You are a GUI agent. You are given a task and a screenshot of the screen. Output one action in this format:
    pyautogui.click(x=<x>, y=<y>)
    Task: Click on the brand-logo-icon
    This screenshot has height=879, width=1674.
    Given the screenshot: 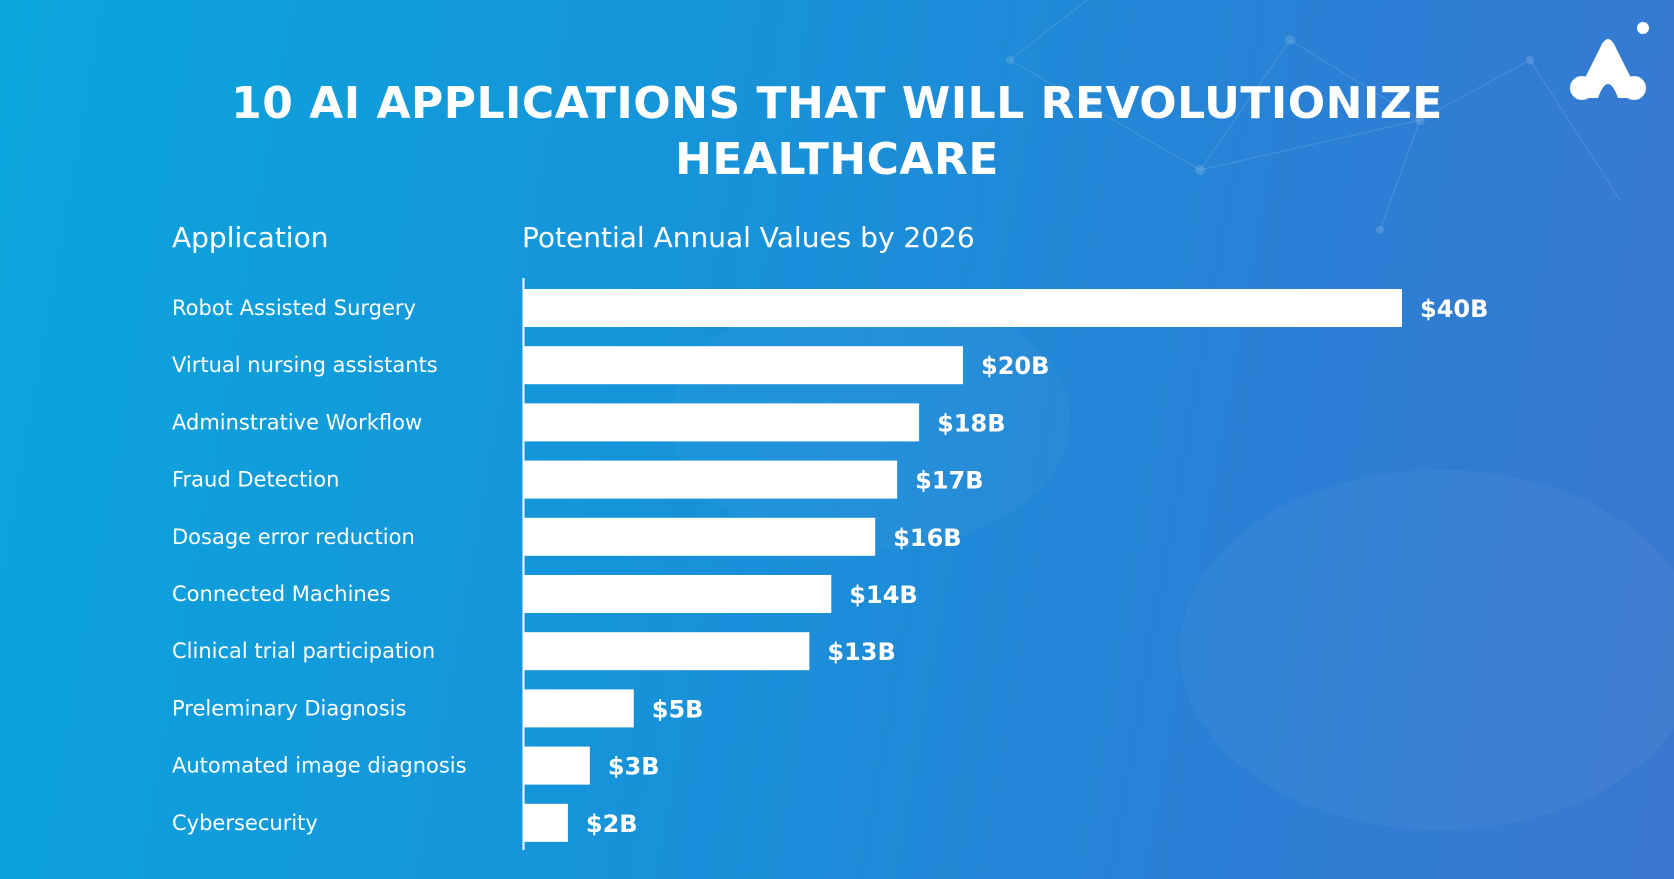 What is the action you would take?
    pyautogui.click(x=1609, y=61)
    